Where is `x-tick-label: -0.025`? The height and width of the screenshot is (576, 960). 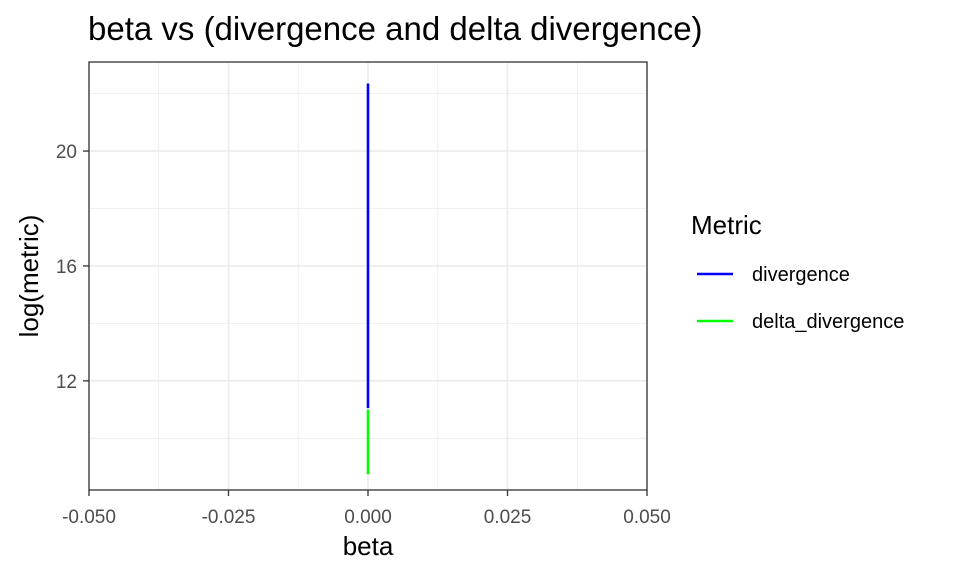 x-tick-label: -0.025 is located at coordinates (229, 517).